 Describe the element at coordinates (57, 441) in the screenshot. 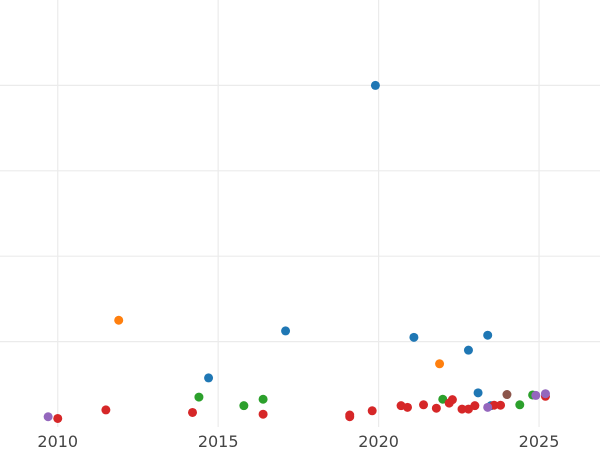

I see `x-tick-label: 2010` at that location.